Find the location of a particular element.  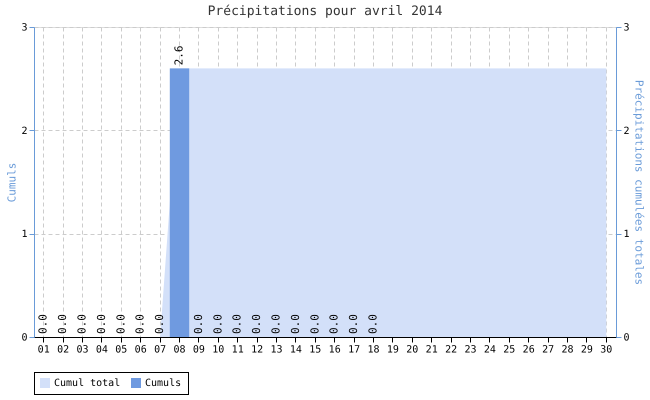

x-tick-label: 06 is located at coordinates (140, 350).